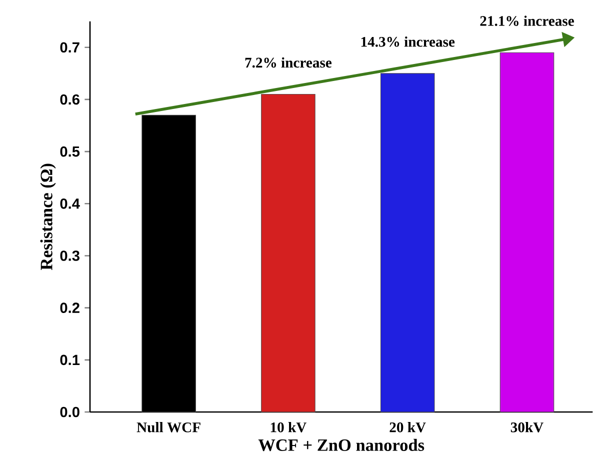  Describe the element at coordinates (70, 47) in the screenshot. I see `y-tick-label: 0.7` at that location.